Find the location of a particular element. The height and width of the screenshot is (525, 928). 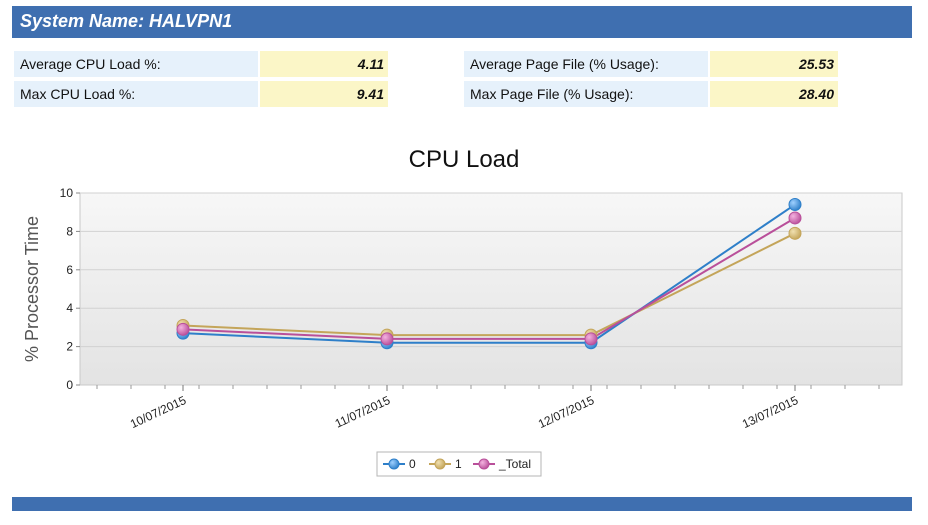

series-0-point is located at coordinates (795, 205).